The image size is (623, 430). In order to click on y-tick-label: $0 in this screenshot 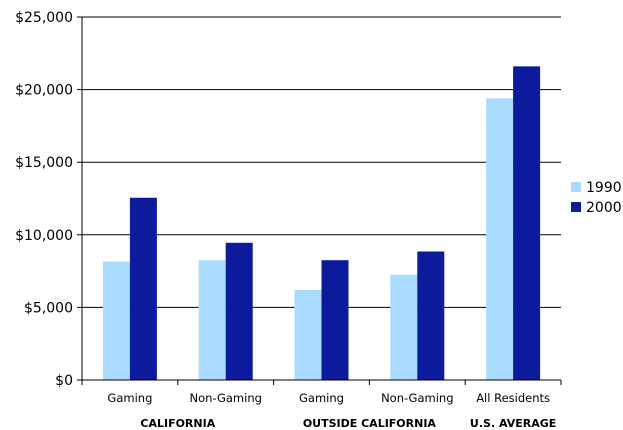, I will do `click(64, 381)`.